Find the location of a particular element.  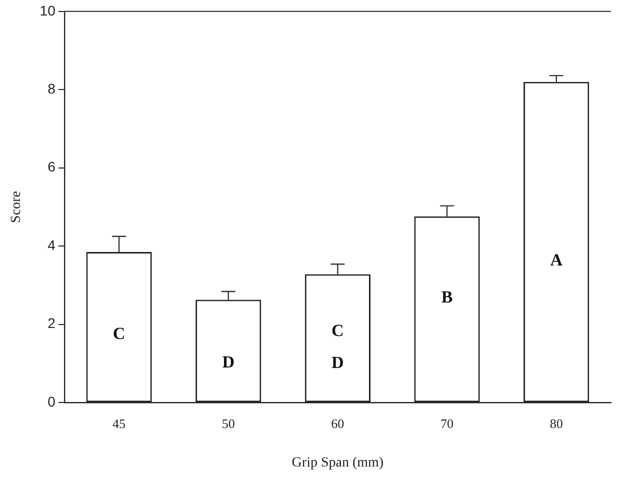

annotation: B is located at coordinates (447, 296).